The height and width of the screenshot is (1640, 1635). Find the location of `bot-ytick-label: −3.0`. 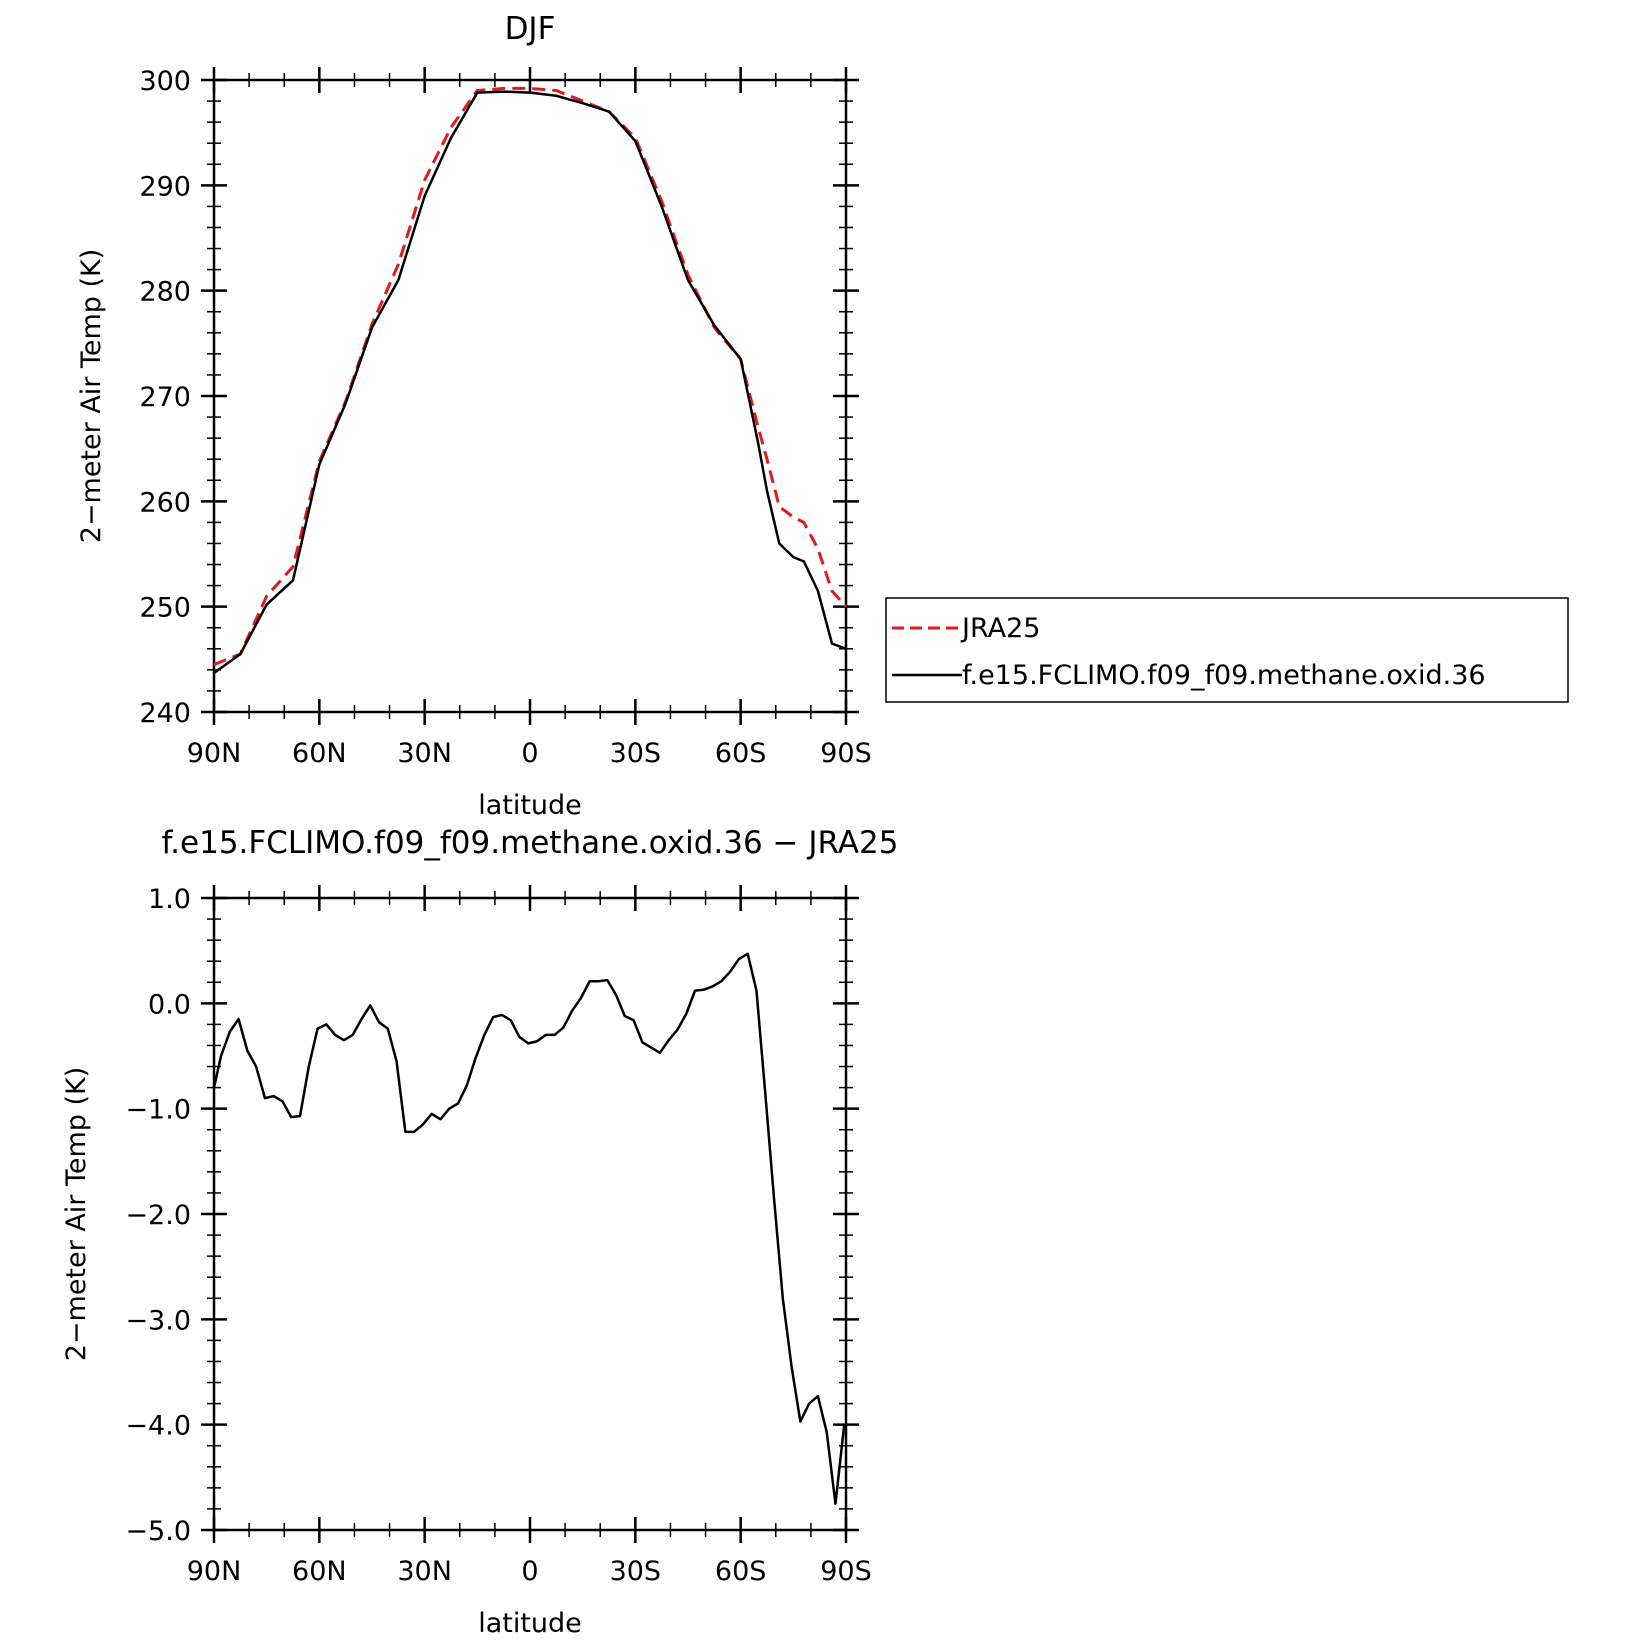

bot-ytick-label: −3.0 is located at coordinates (158, 1320).